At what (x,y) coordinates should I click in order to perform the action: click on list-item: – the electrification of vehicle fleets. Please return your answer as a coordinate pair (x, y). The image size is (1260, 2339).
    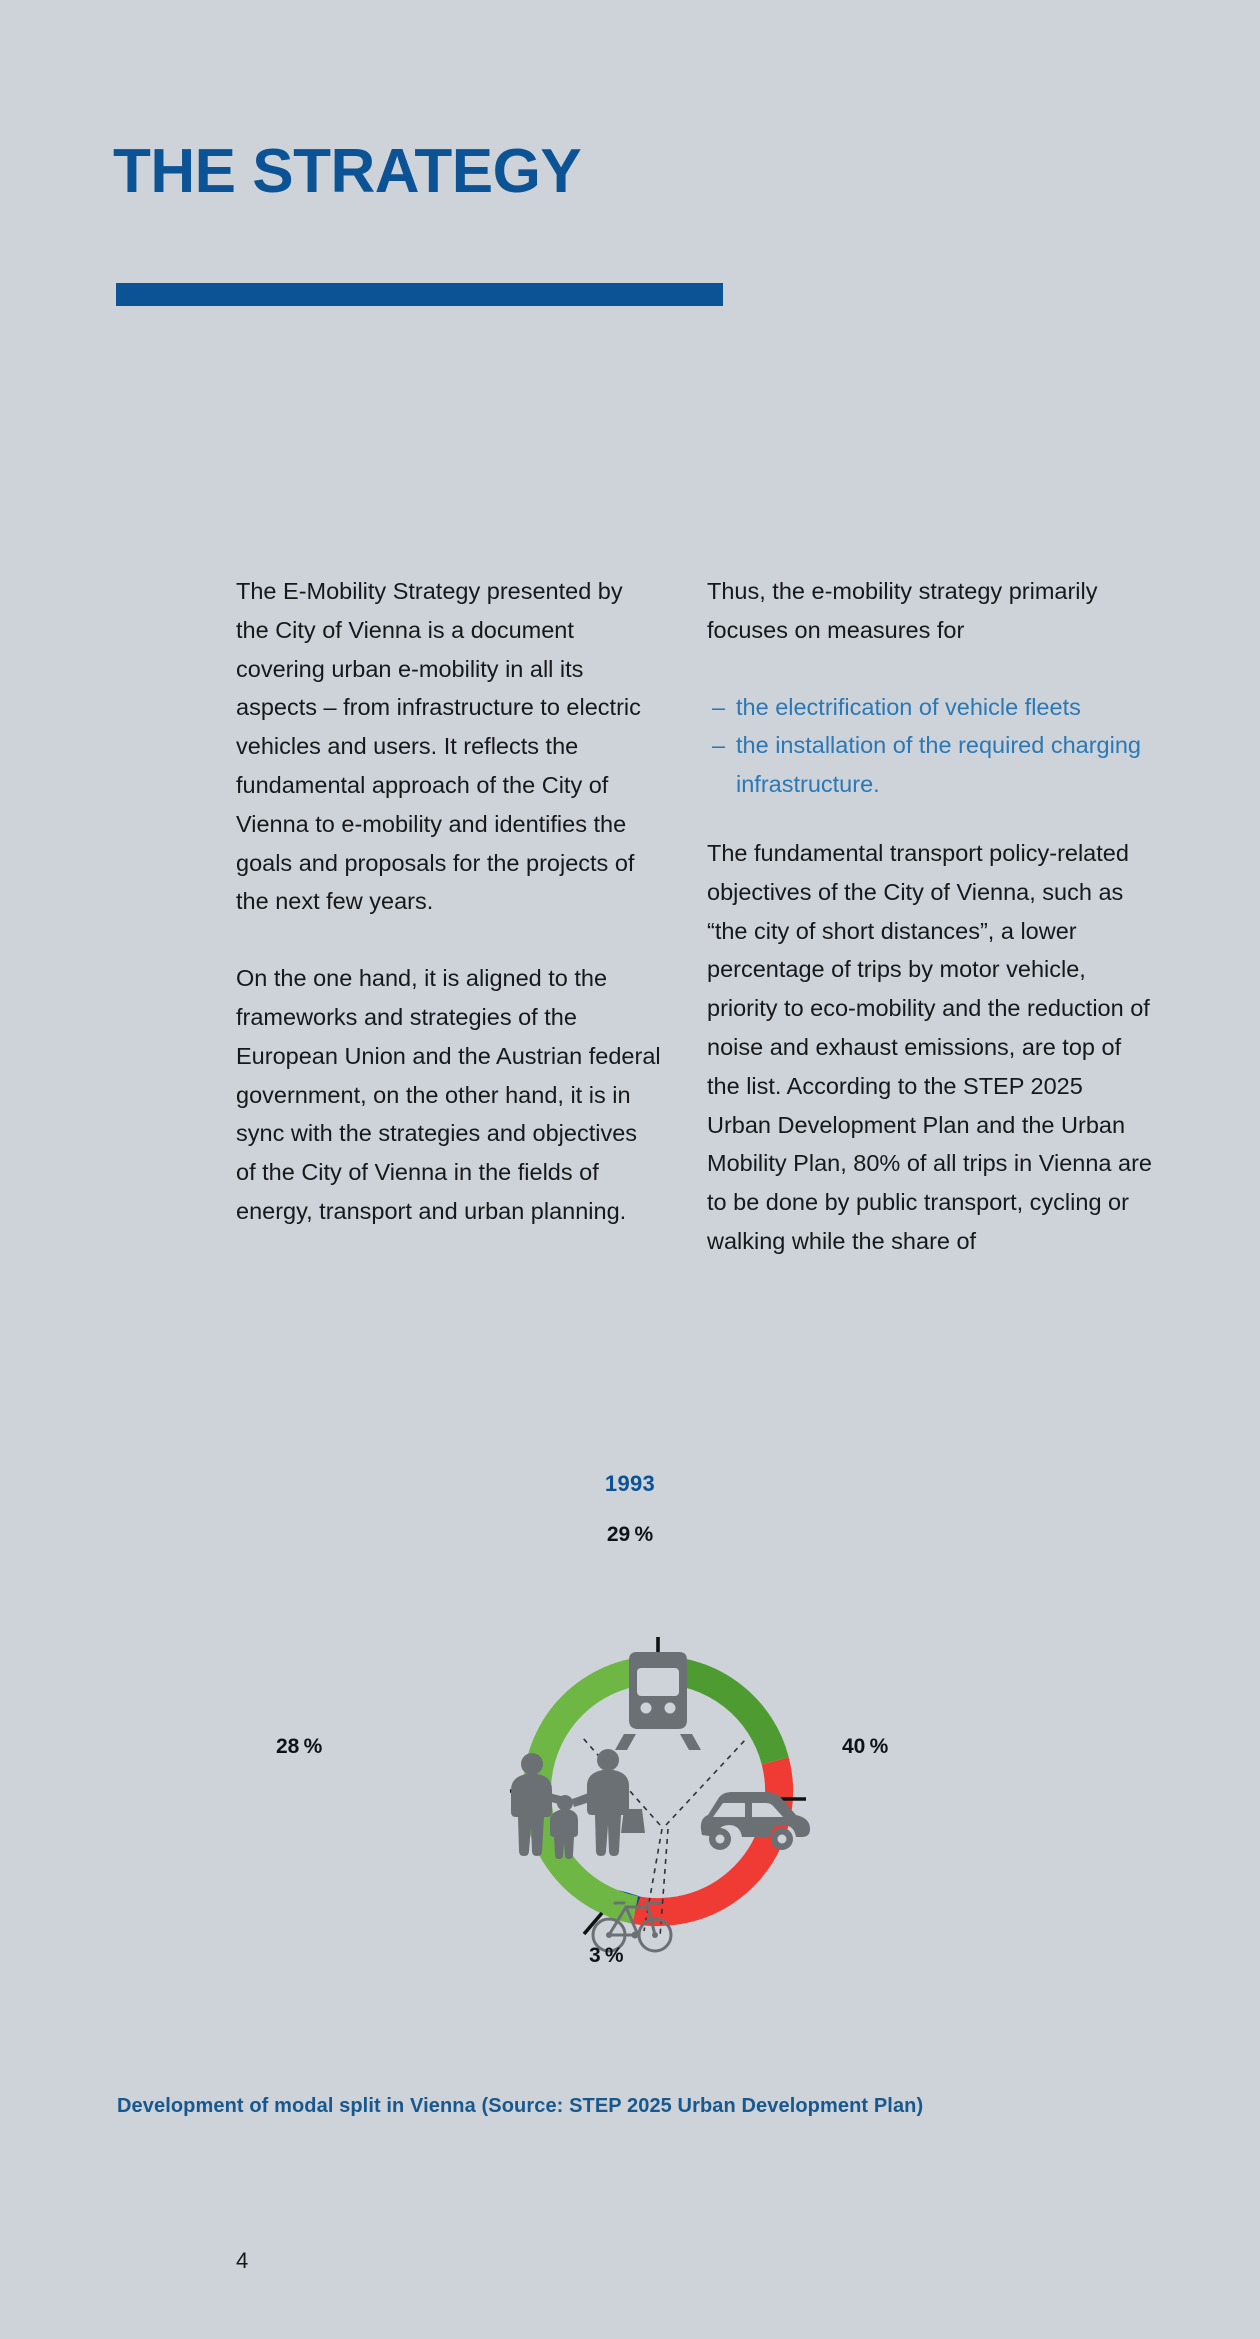
    Looking at the image, I should click on (929, 707).